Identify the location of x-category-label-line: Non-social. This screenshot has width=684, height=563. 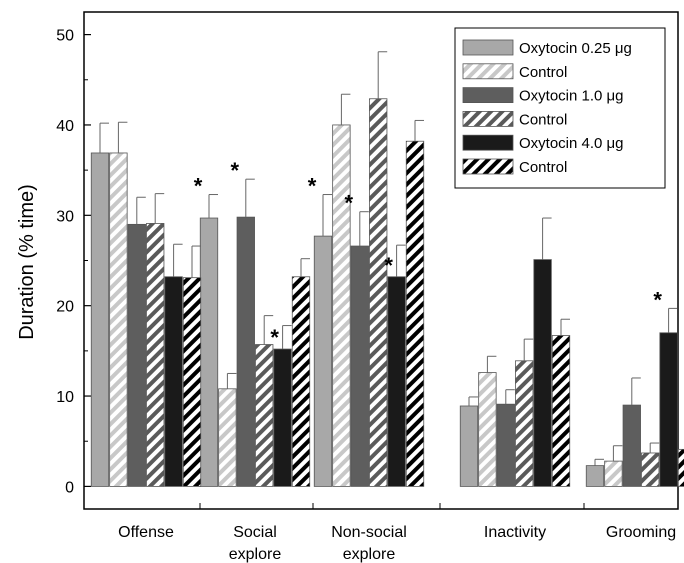
(369, 532).